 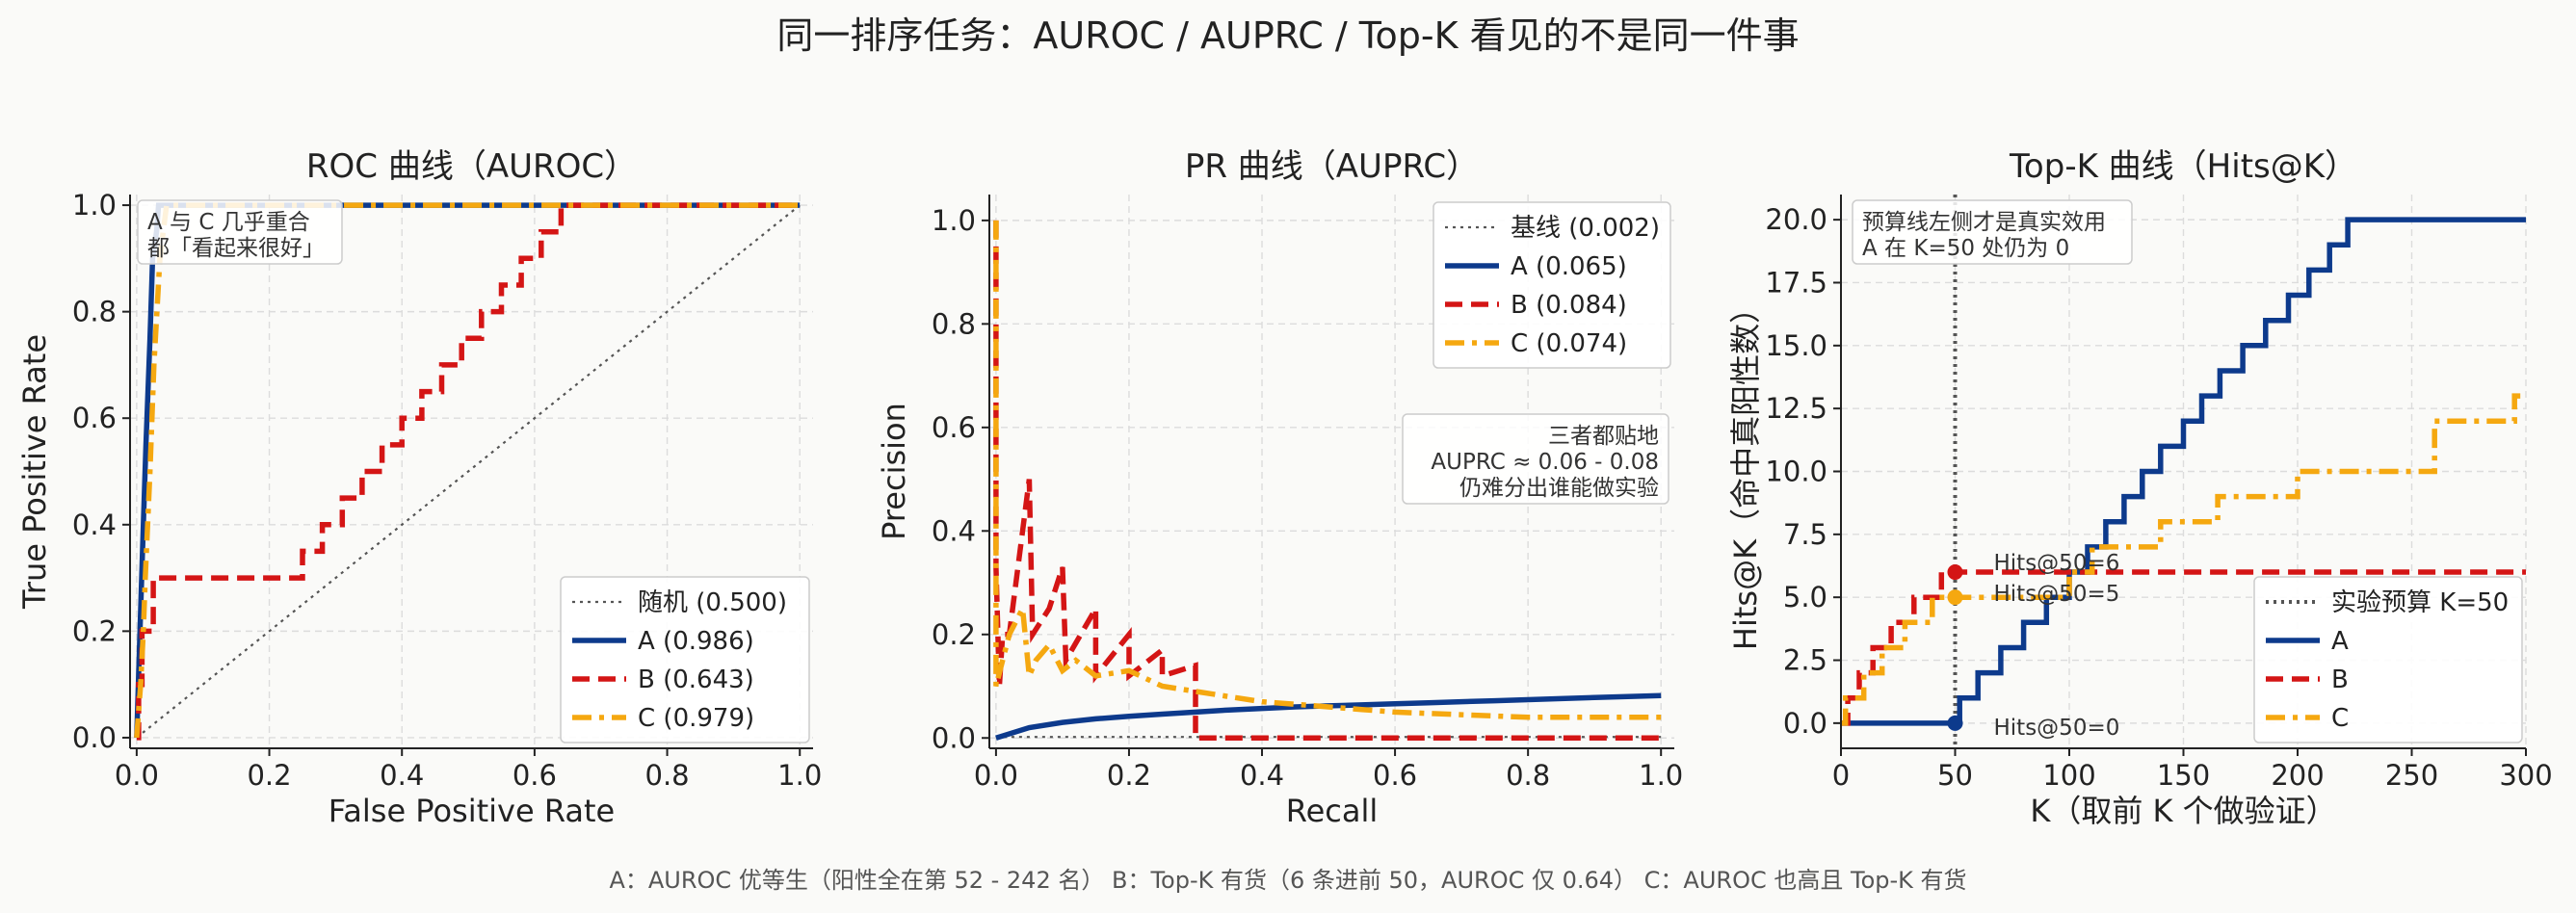 I want to click on x-tick-label: 100, so click(x=2069, y=776).